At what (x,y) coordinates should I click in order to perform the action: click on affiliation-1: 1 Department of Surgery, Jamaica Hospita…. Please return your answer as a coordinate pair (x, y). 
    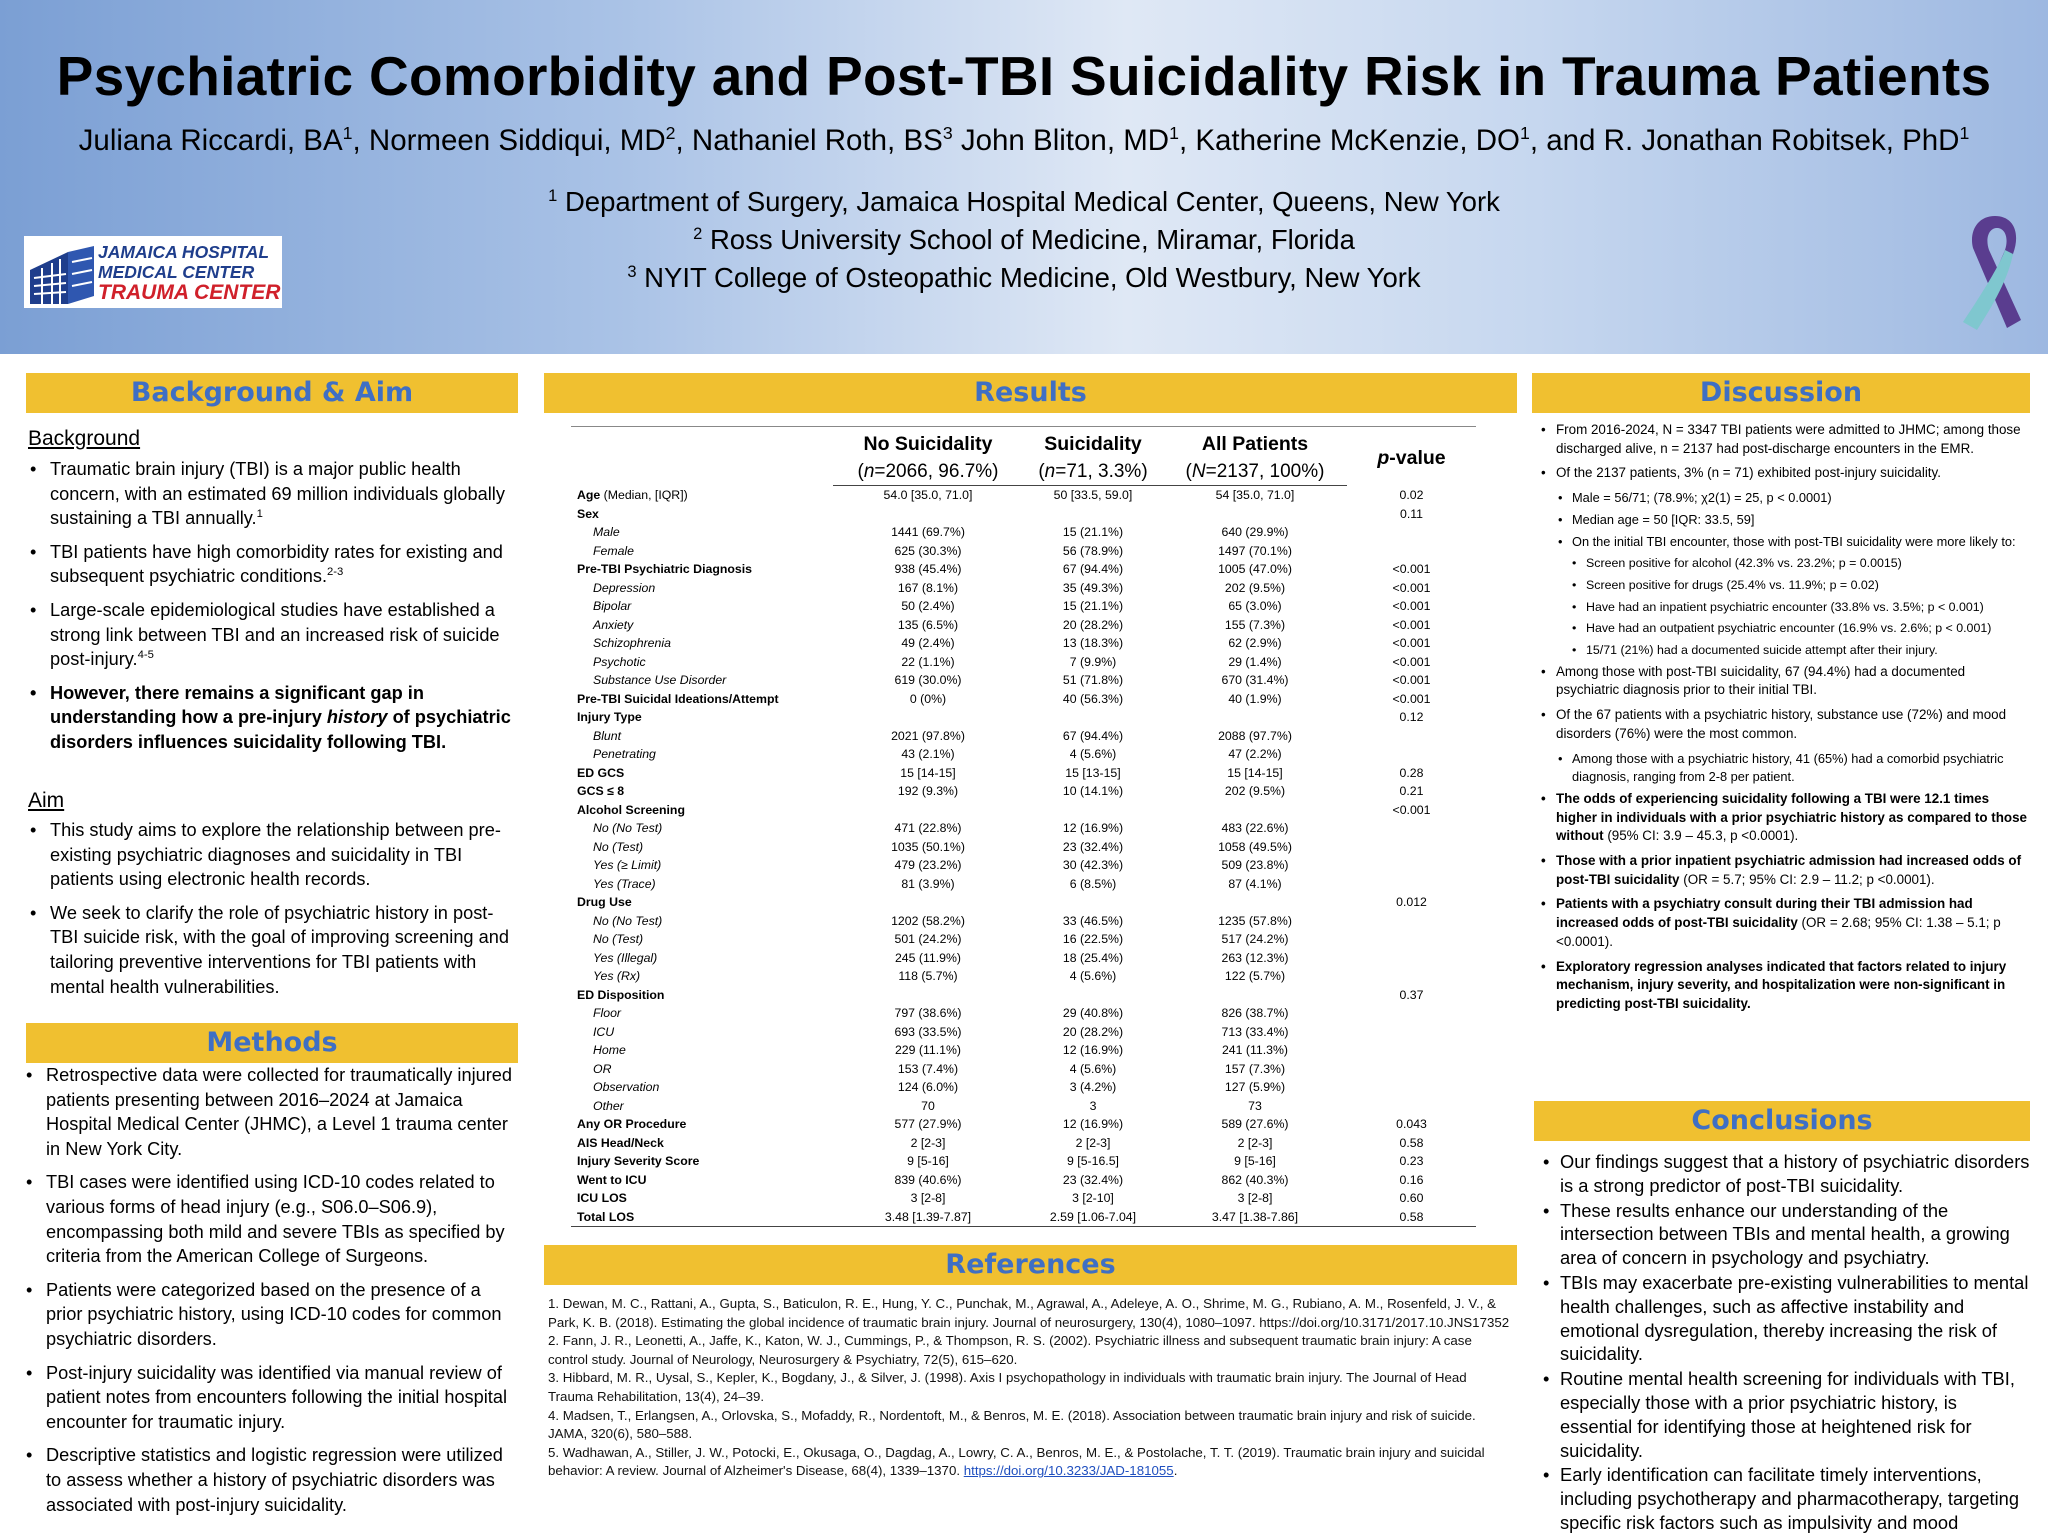
    Looking at the image, I should click on (1024, 201).